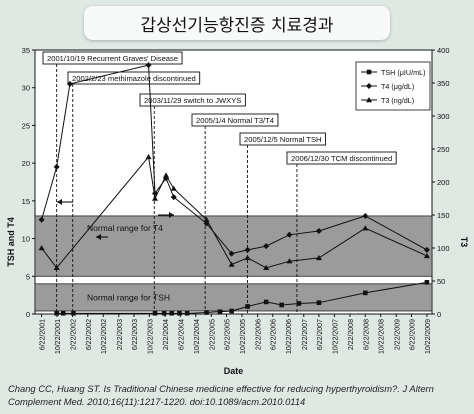 The width and height of the screenshot is (474, 414). Describe the element at coordinates (443, 182) in the screenshot. I see `y-right-tick-label: 200` at that location.